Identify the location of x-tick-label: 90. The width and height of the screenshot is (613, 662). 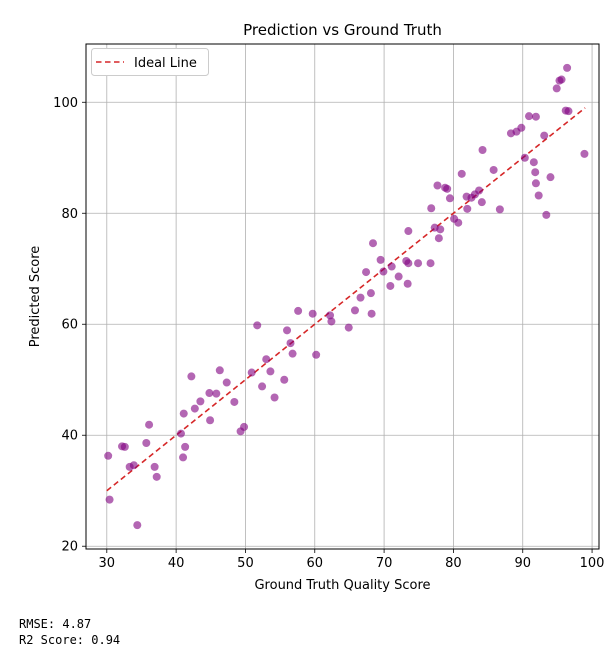
(522, 563).